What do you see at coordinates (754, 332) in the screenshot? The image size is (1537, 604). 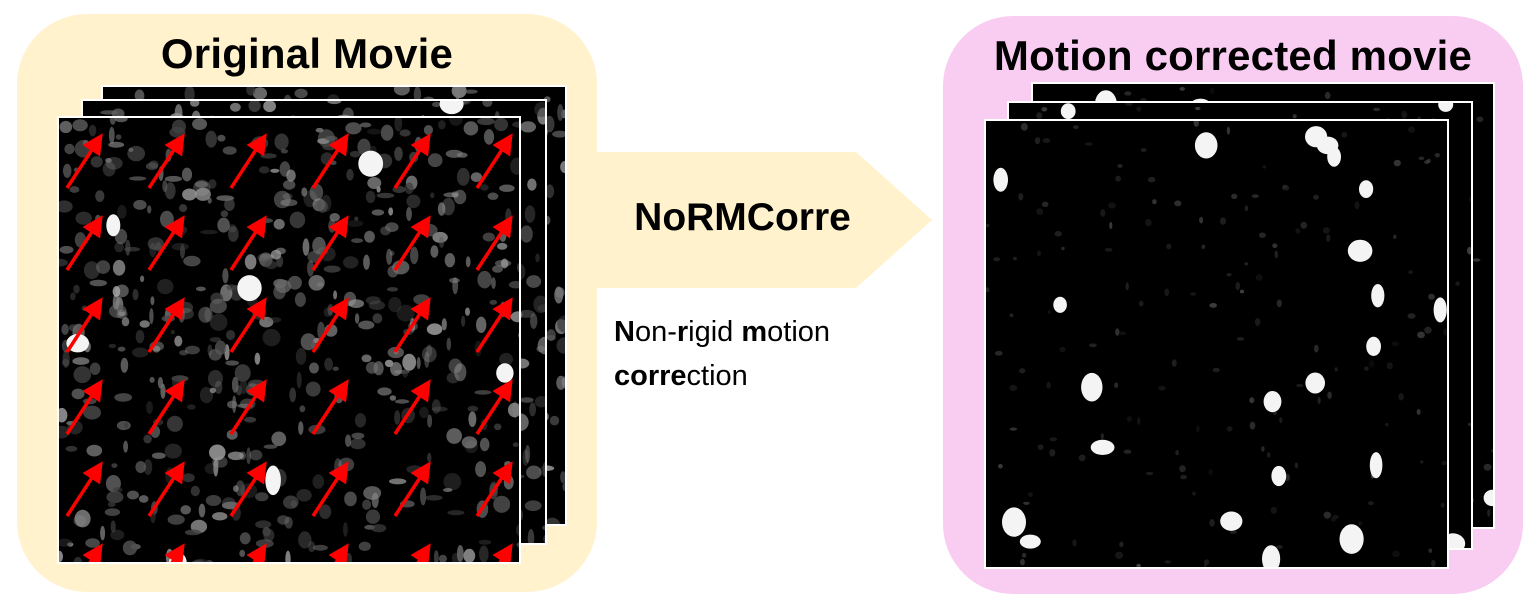 I see `description-segment: m` at bounding box center [754, 332].